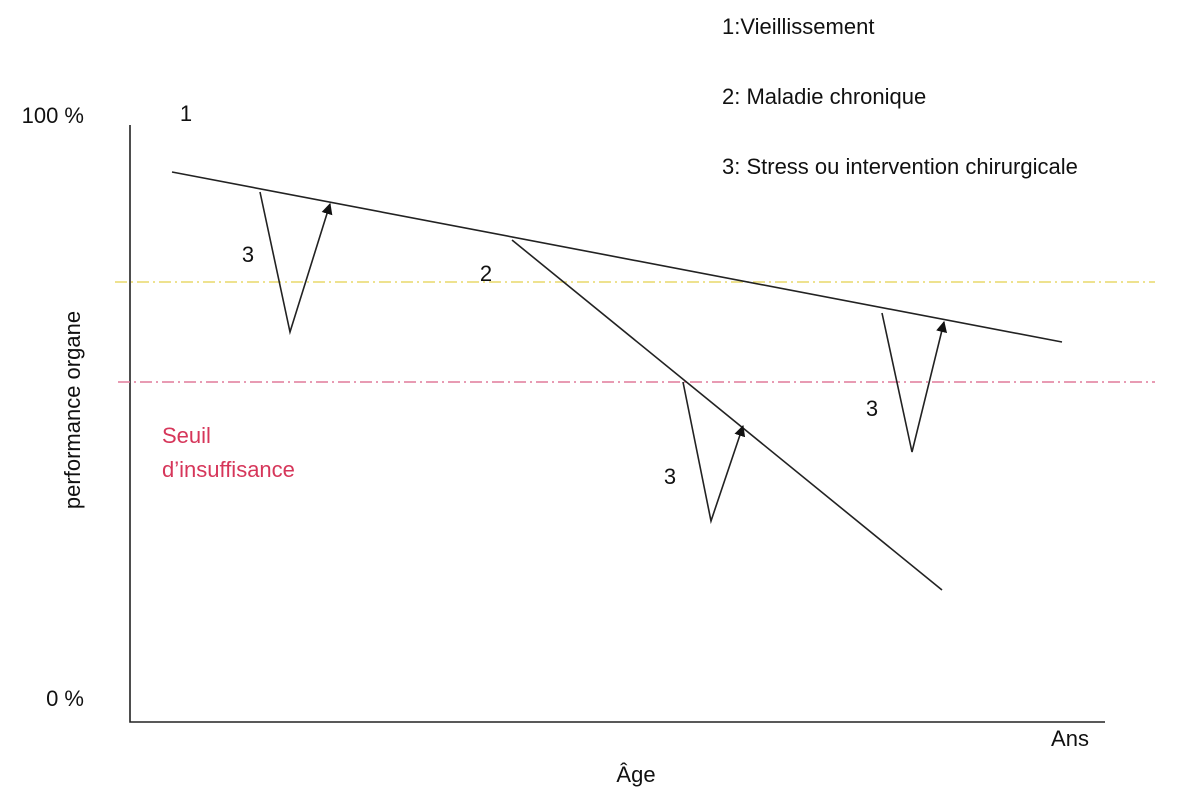  Describe the element at coordinates (798, 26) in the screenshot. I see `legend-item: 1:Vieillissement` at that location.